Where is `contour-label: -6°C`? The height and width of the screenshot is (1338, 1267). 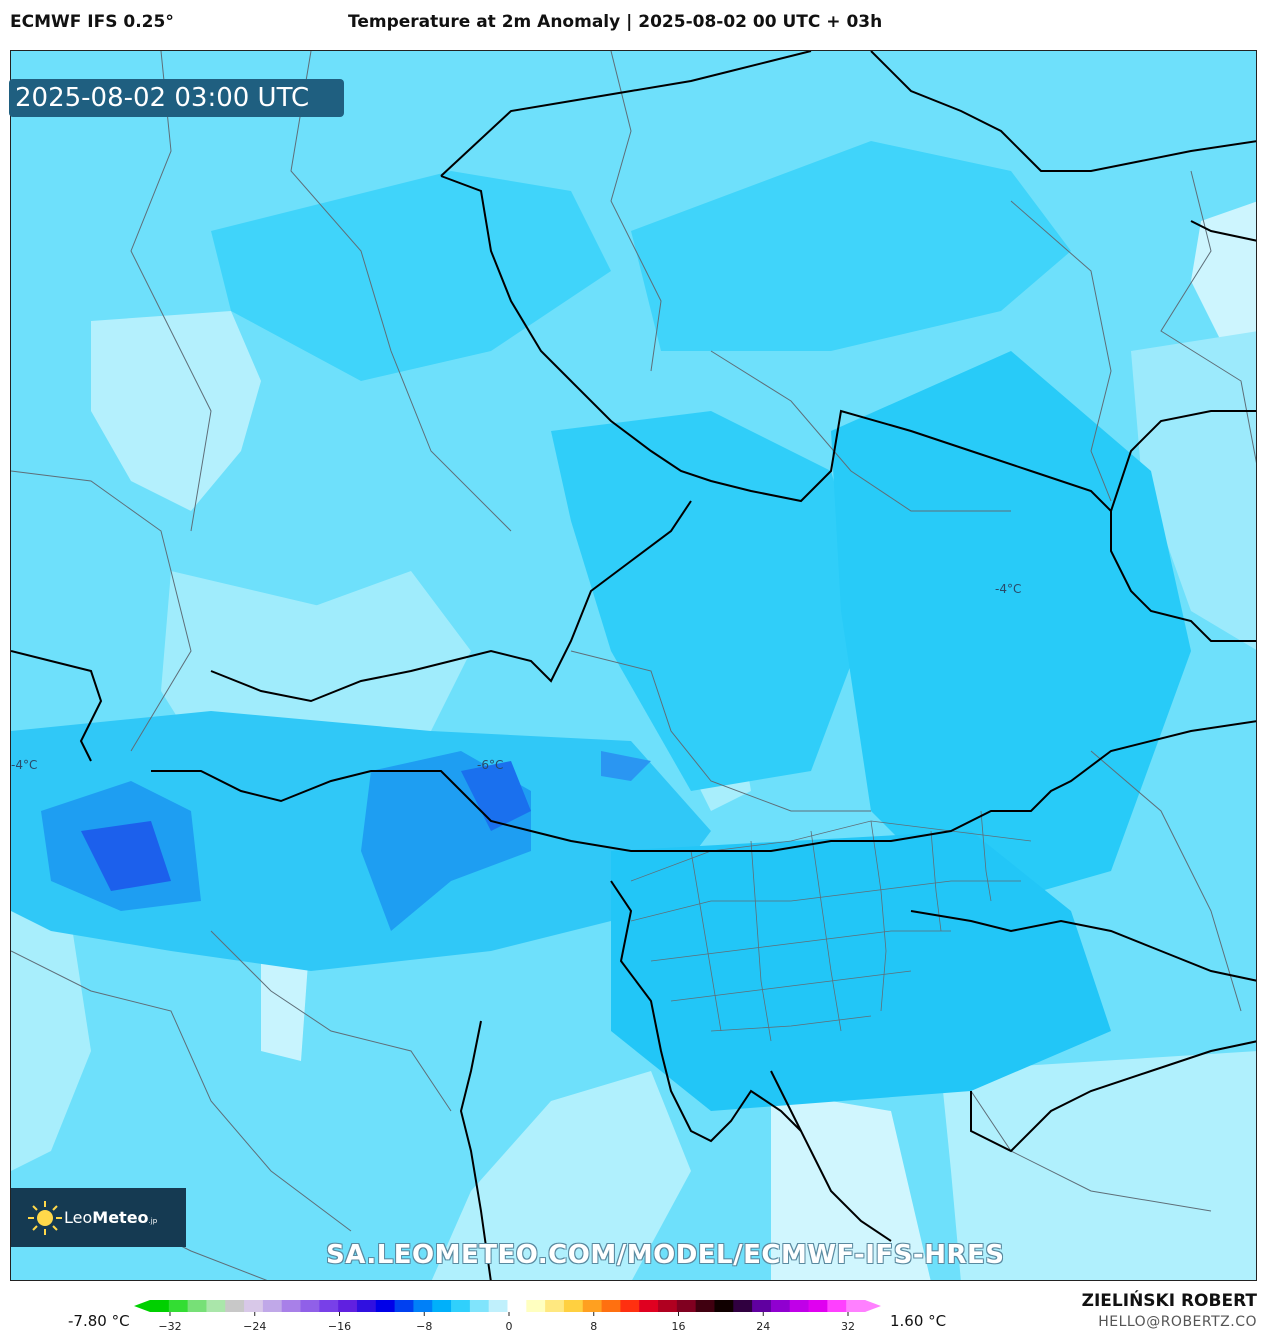
contour-label: -6°C is located at coordinates (490, 765).